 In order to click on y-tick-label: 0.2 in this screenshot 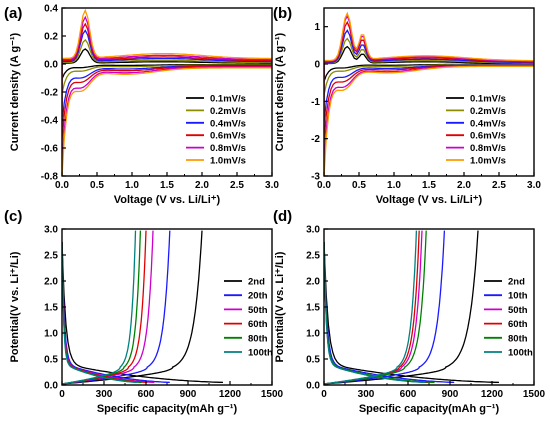, I will do `click(51, 37)`.